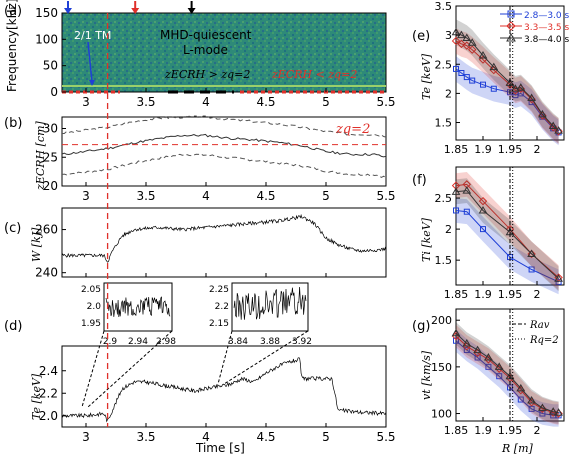  What do you see at coordinates (224, 151) in the screenshot?
I see `zecrh-axes` at bounding box center [224, 151].